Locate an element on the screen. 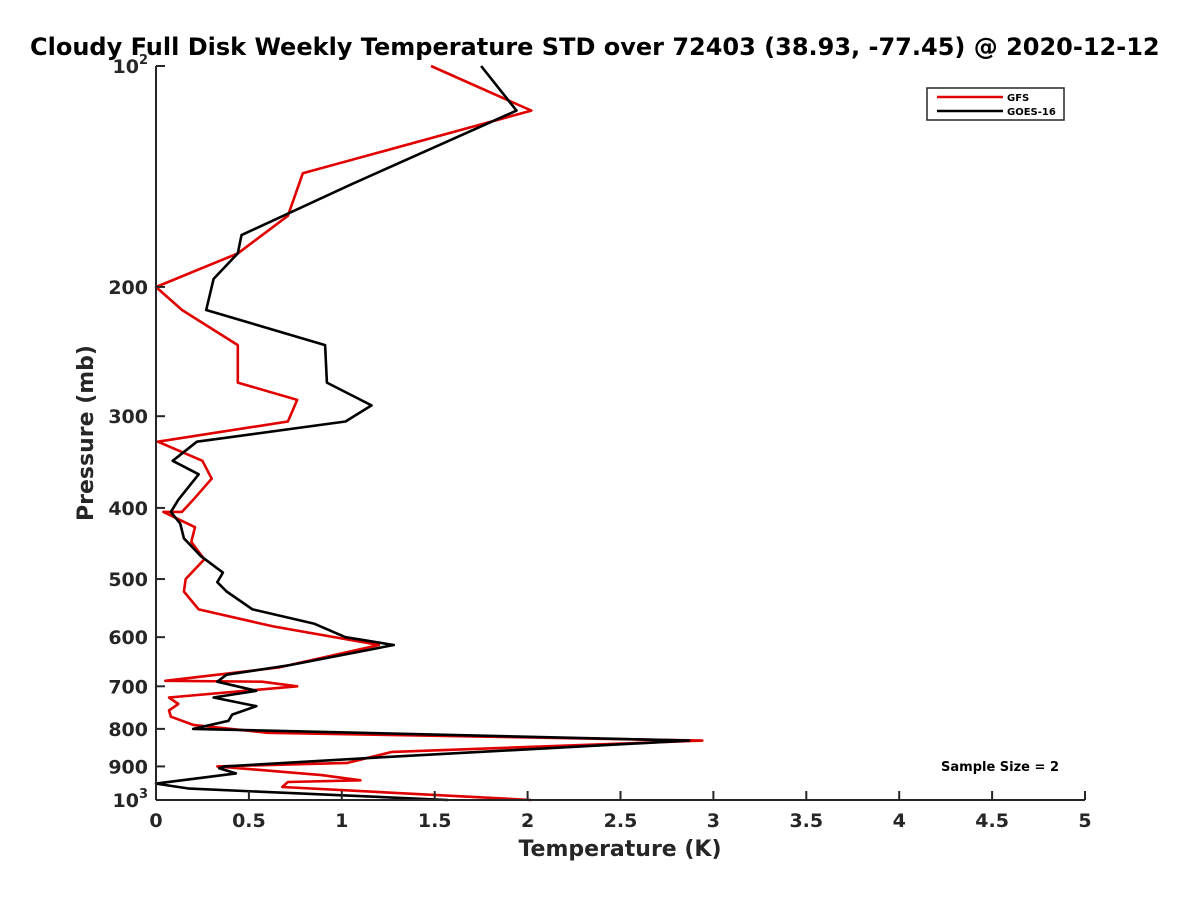 The image size is (1200, 900). y-tick-label: 500 is located at coordinates (128, 580).